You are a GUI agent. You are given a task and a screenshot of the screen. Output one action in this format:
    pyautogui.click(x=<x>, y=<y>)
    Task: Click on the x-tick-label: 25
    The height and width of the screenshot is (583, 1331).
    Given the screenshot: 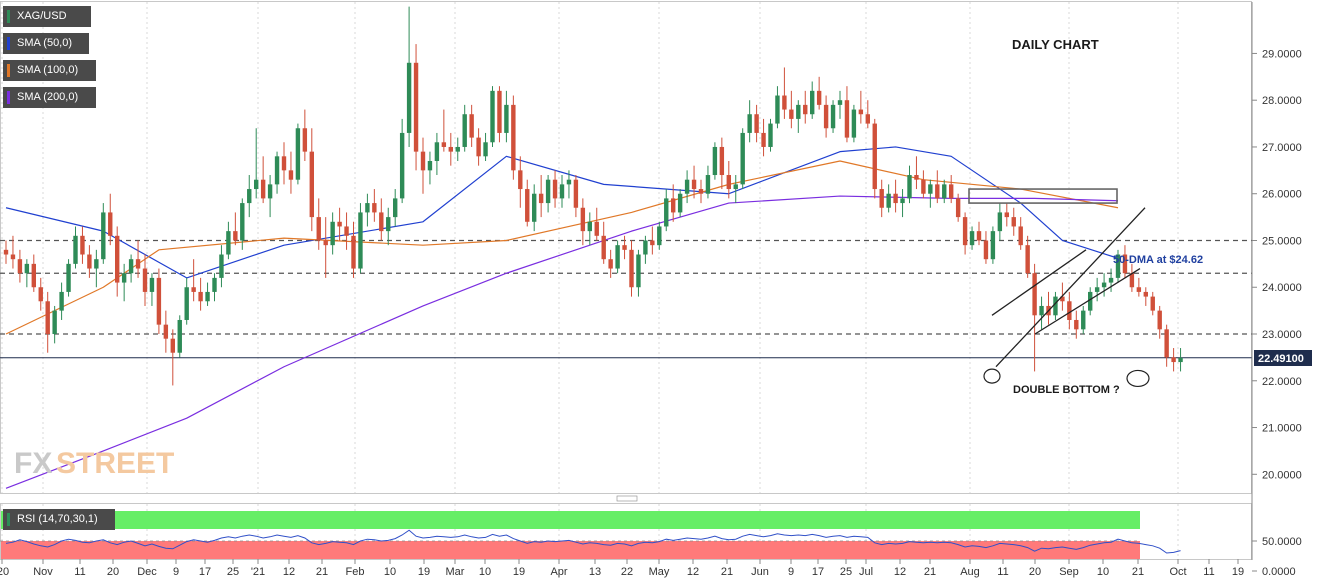 What is the action you would take?
    pyautogui.click(x=233, y=572)
    